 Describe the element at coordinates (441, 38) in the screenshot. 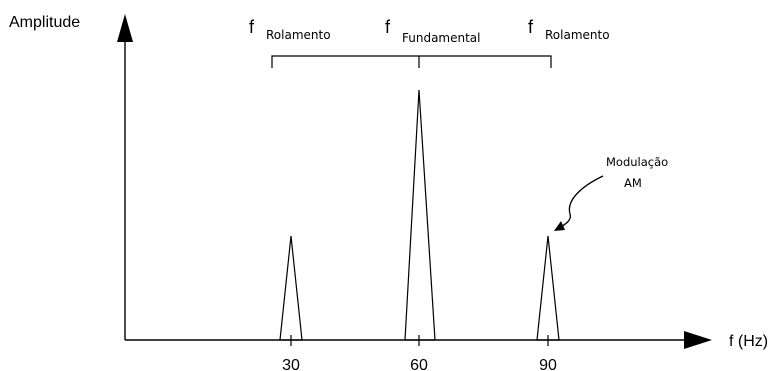

I see `bracket-subscript-center: Fundamental` at that location.